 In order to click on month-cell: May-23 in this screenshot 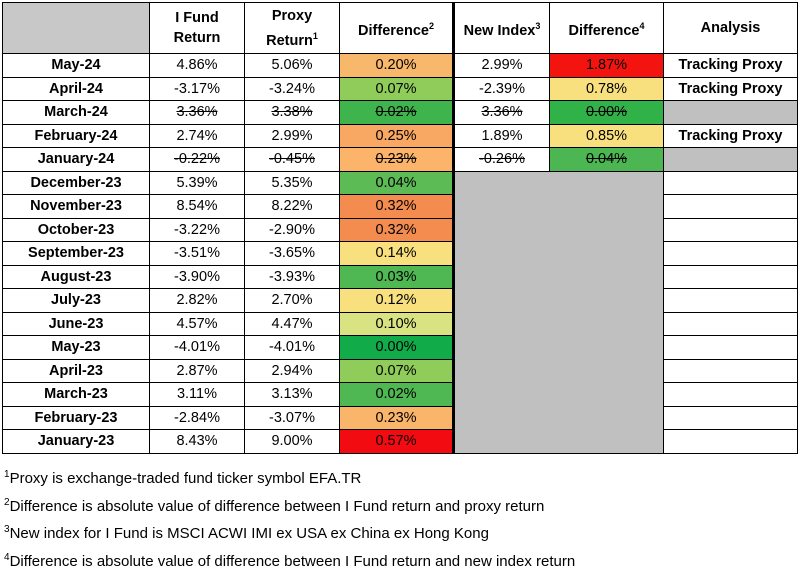, I will do `click(76, 347)`.